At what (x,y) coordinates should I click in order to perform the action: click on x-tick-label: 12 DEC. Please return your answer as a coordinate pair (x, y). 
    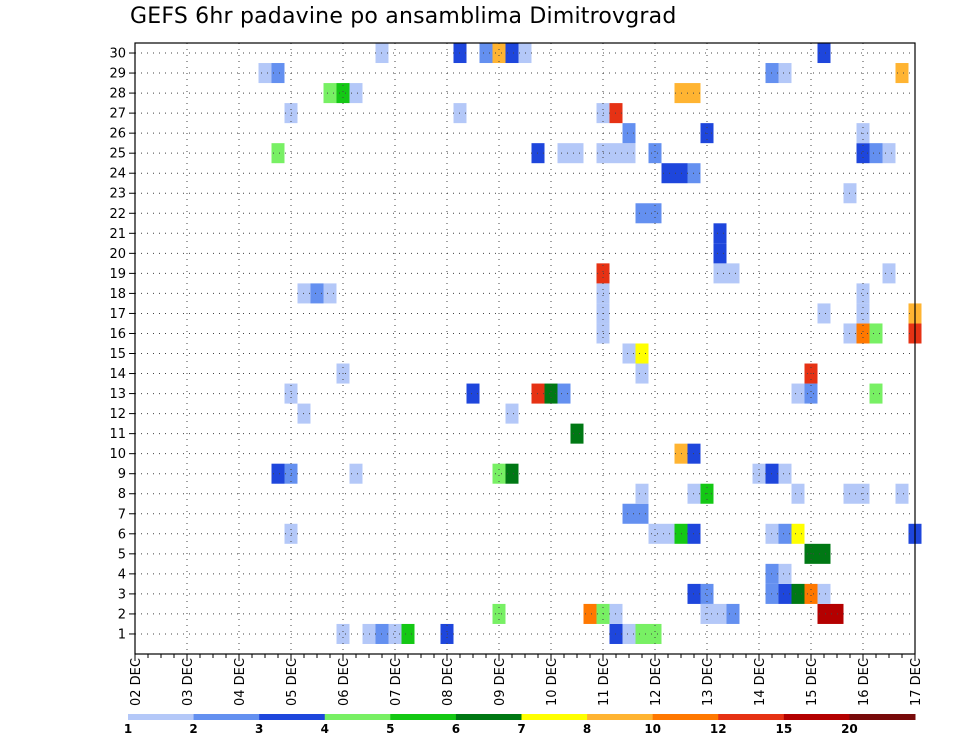
    Looking at the image, I should click on (656, 682).